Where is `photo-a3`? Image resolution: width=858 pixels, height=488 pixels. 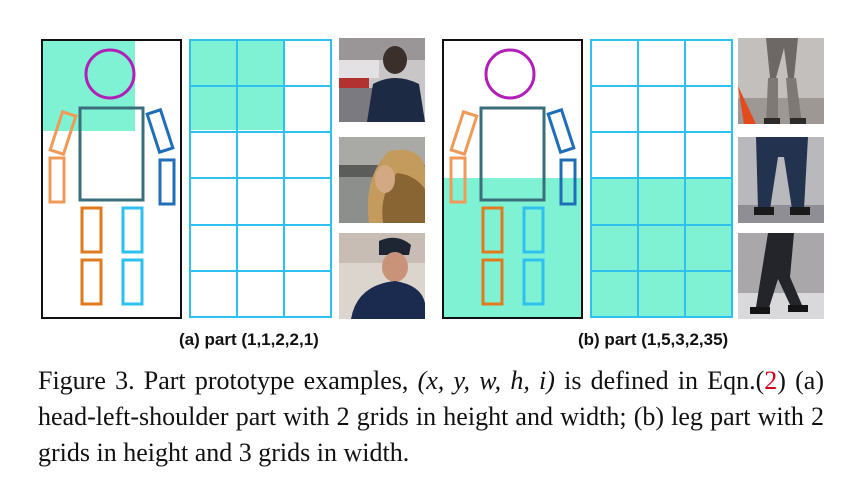 photo-a3 is located at coordinates (382, 276).